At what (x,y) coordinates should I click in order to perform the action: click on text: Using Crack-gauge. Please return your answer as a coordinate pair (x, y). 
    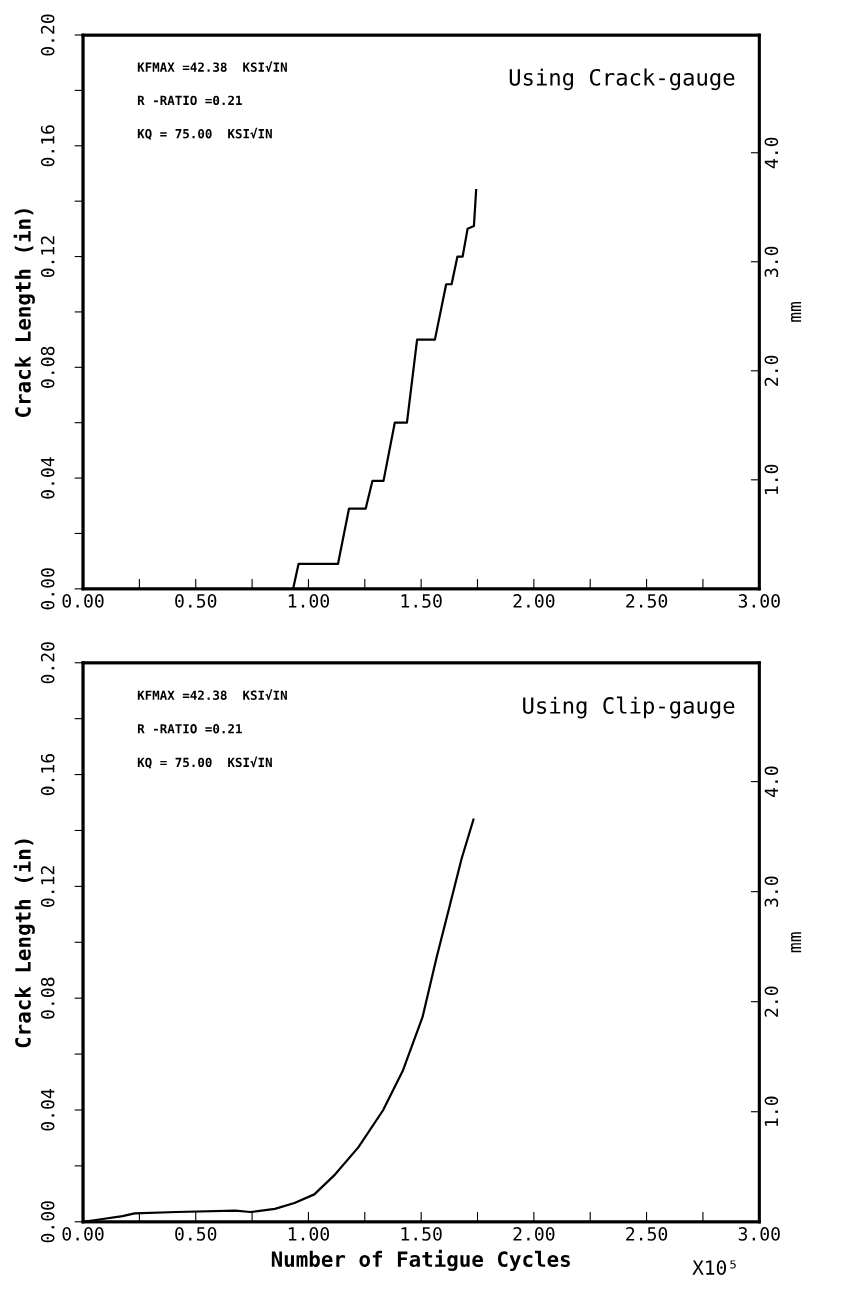
    Looking at the image, I should click on (622, 79).